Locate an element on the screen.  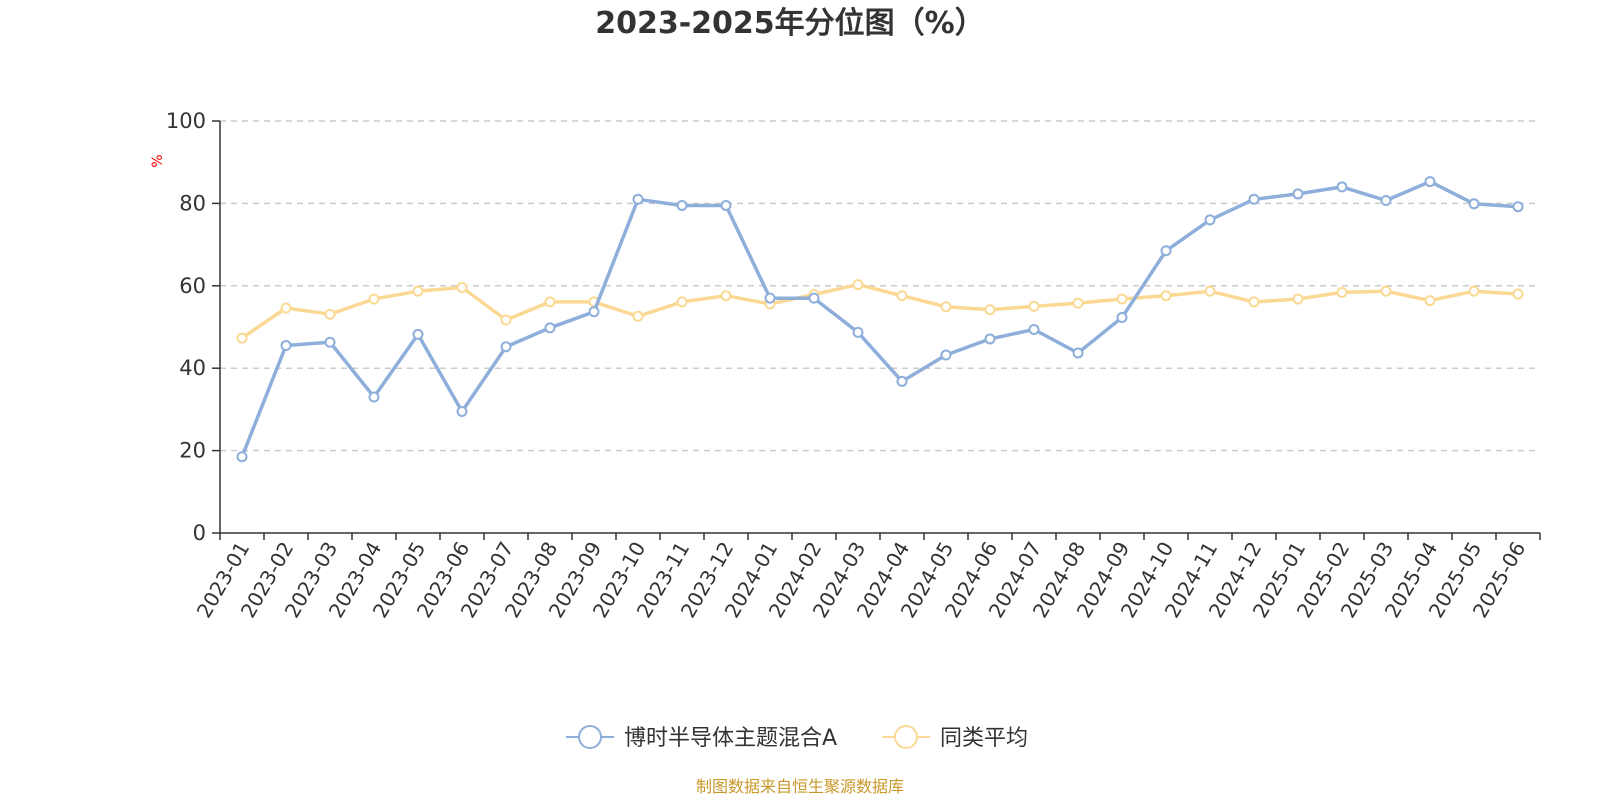
y-tick-label: 0 is located at coordinates (199, 533).